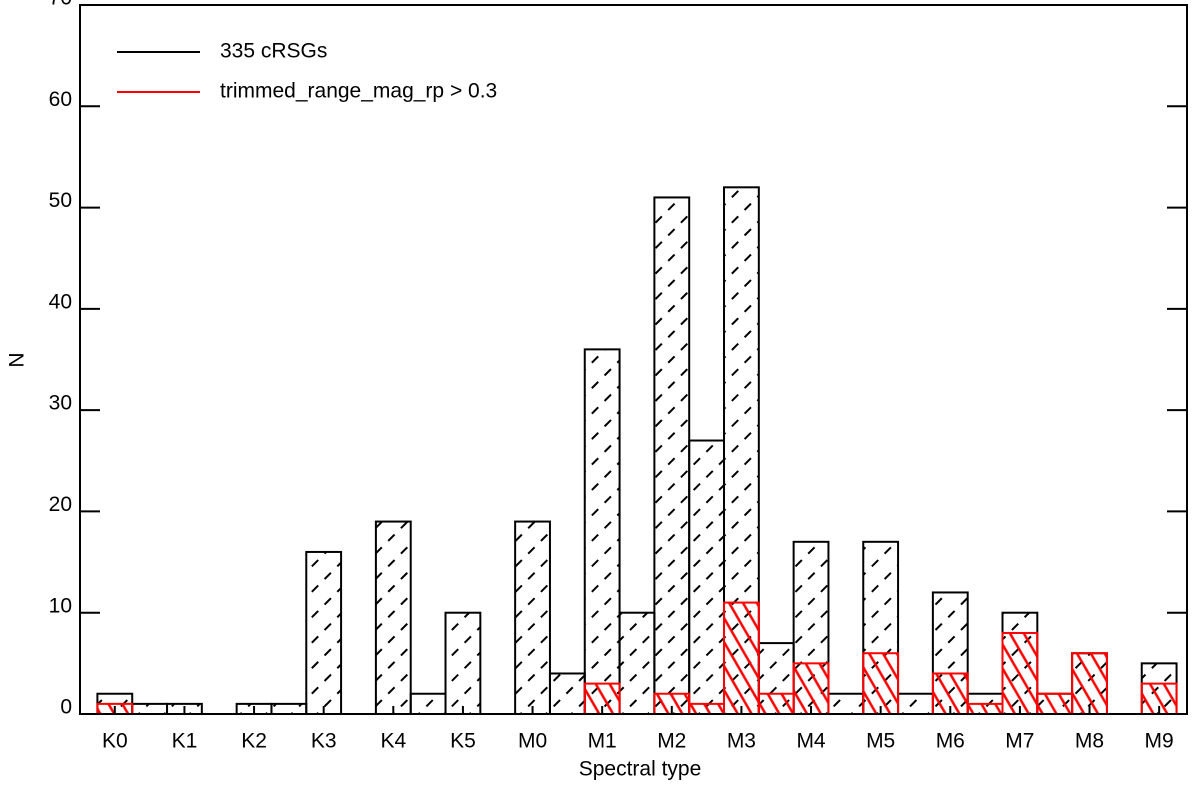  I want to click on y-tick-label: 40, so click(60, 301).